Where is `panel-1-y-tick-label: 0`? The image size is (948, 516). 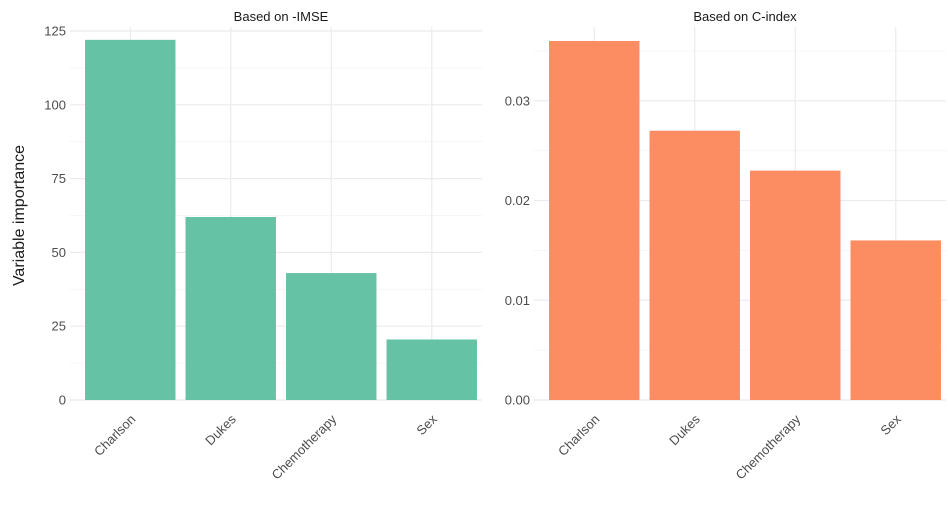 panel-1-y-tick-label: 0 is located at coordinates (62, 400).